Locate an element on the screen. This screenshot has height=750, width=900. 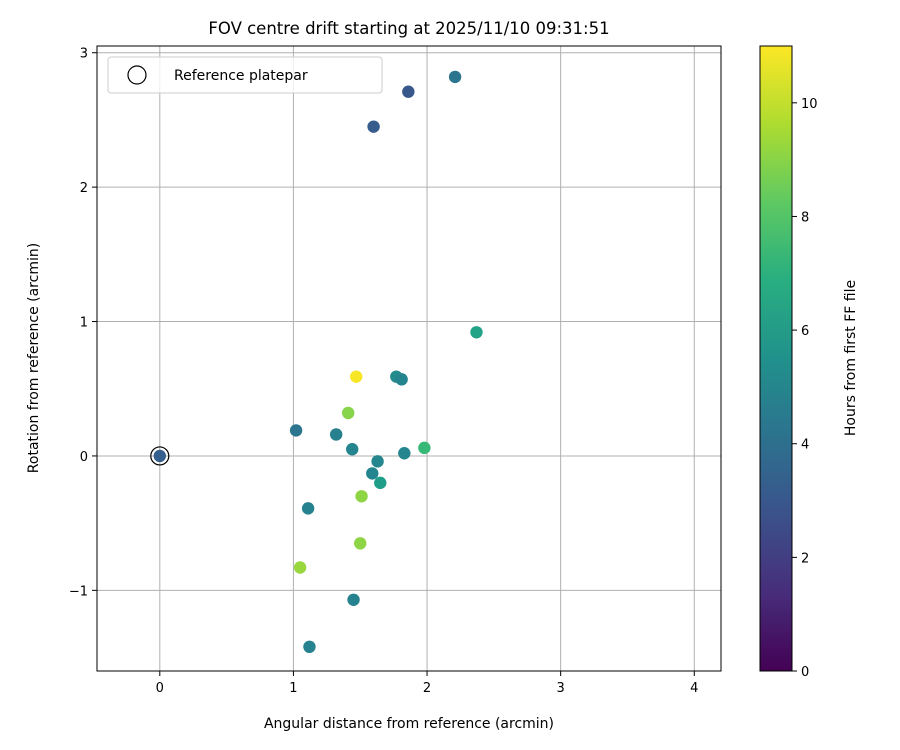
legend-box is located at coordinates (245, 75).